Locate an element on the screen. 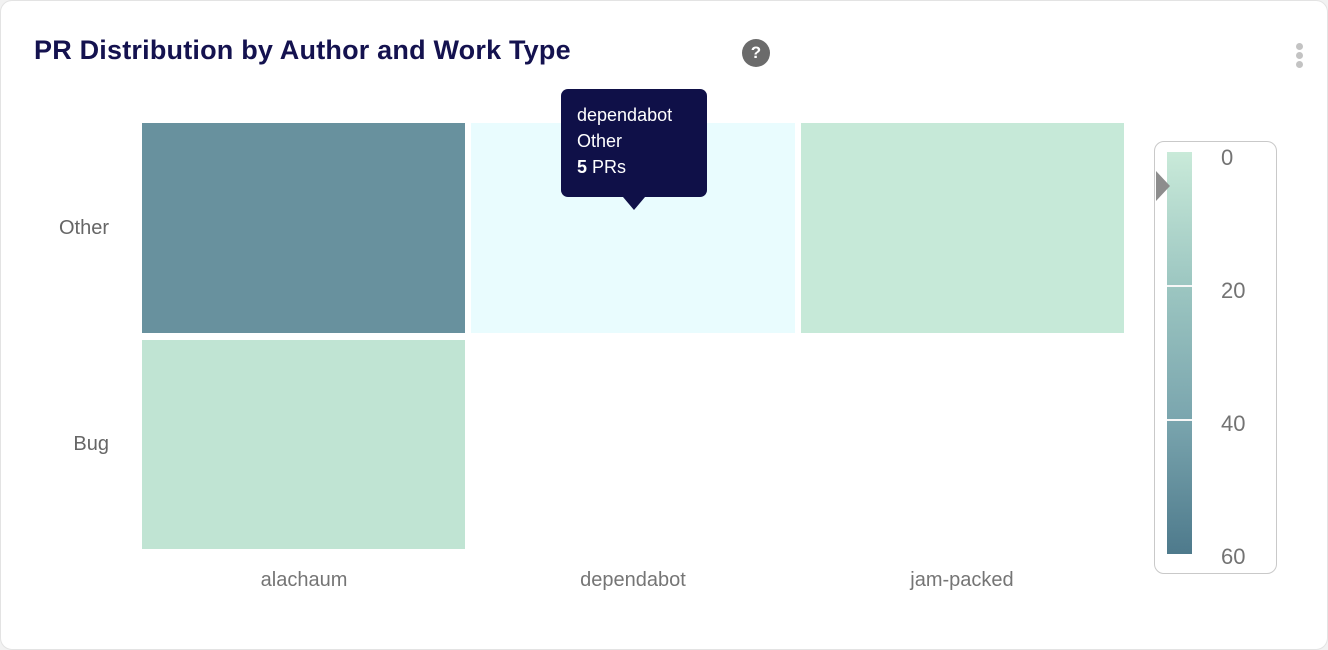 Image resolution: width=1328 pixels, height=650 pixels. heatmap-cell-alachaum-bug is located at coordinates (304, 444).